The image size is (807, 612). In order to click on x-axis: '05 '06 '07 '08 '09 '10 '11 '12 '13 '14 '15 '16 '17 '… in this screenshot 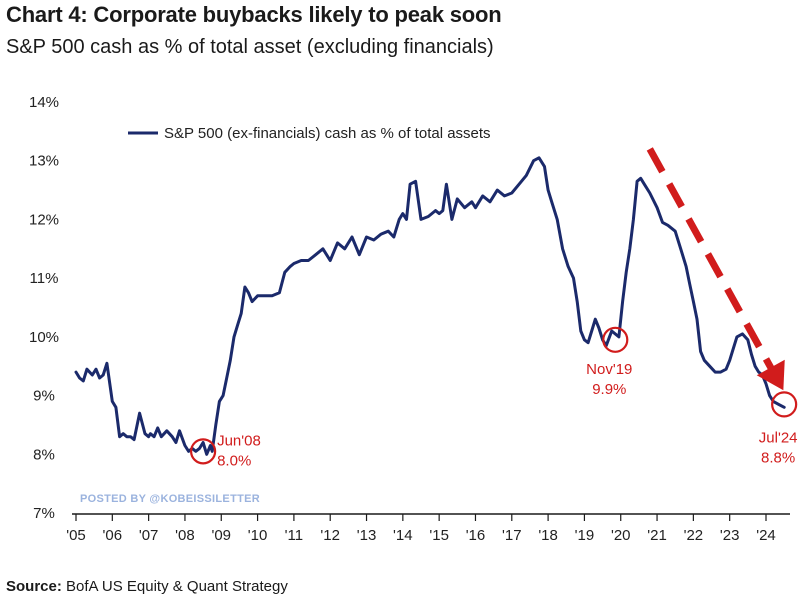, I will do `click(421, 529)`.